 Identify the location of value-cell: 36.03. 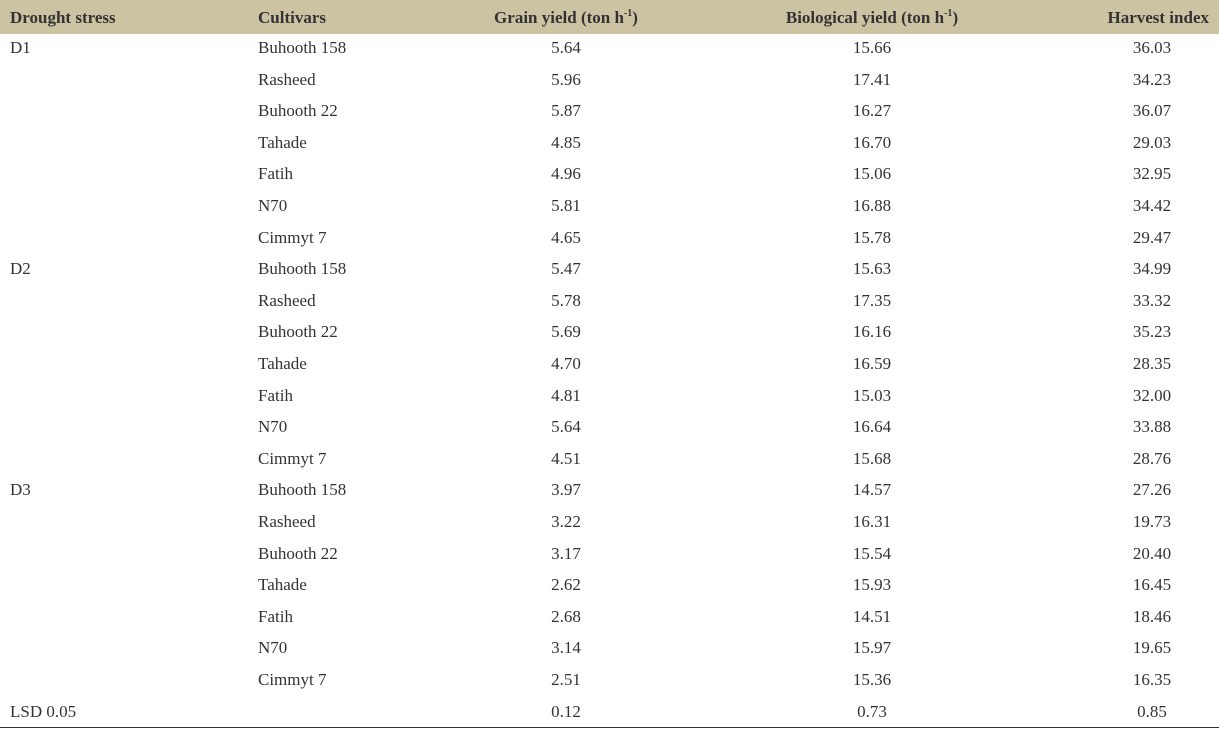
(1152, 47).